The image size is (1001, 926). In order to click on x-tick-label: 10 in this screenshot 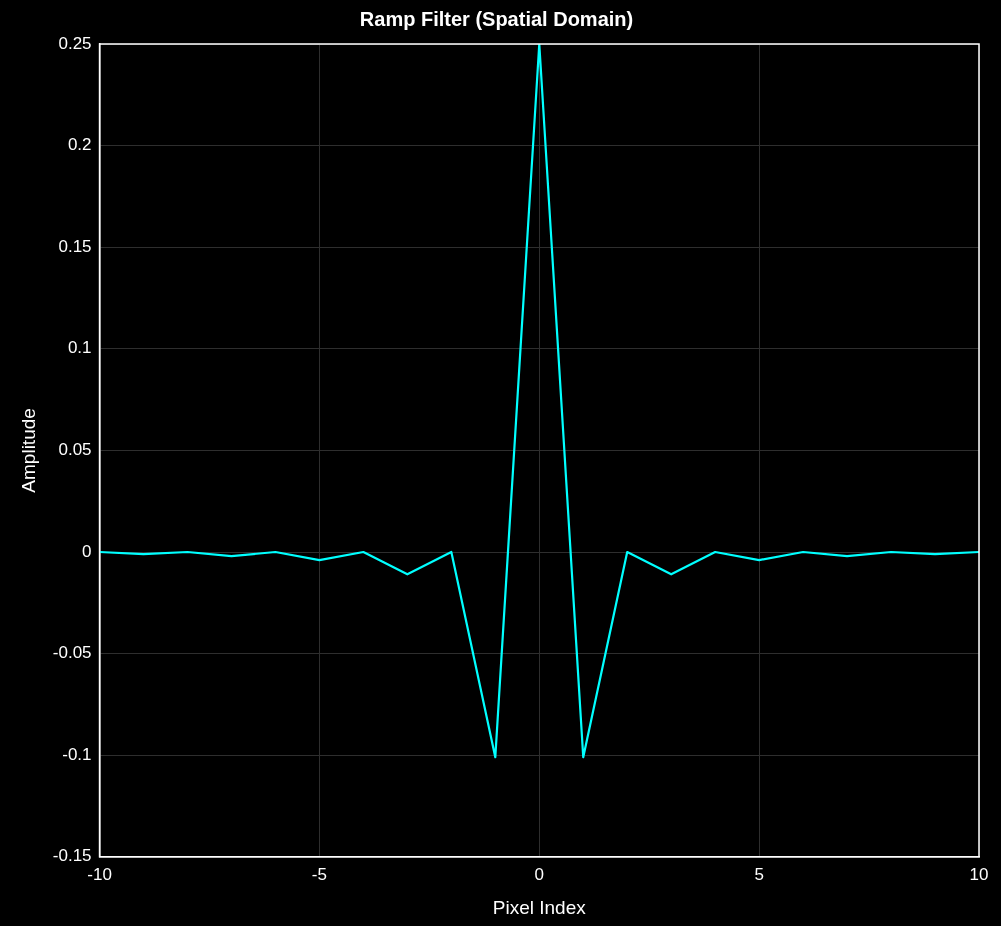, I will do `click(979, 874)`.